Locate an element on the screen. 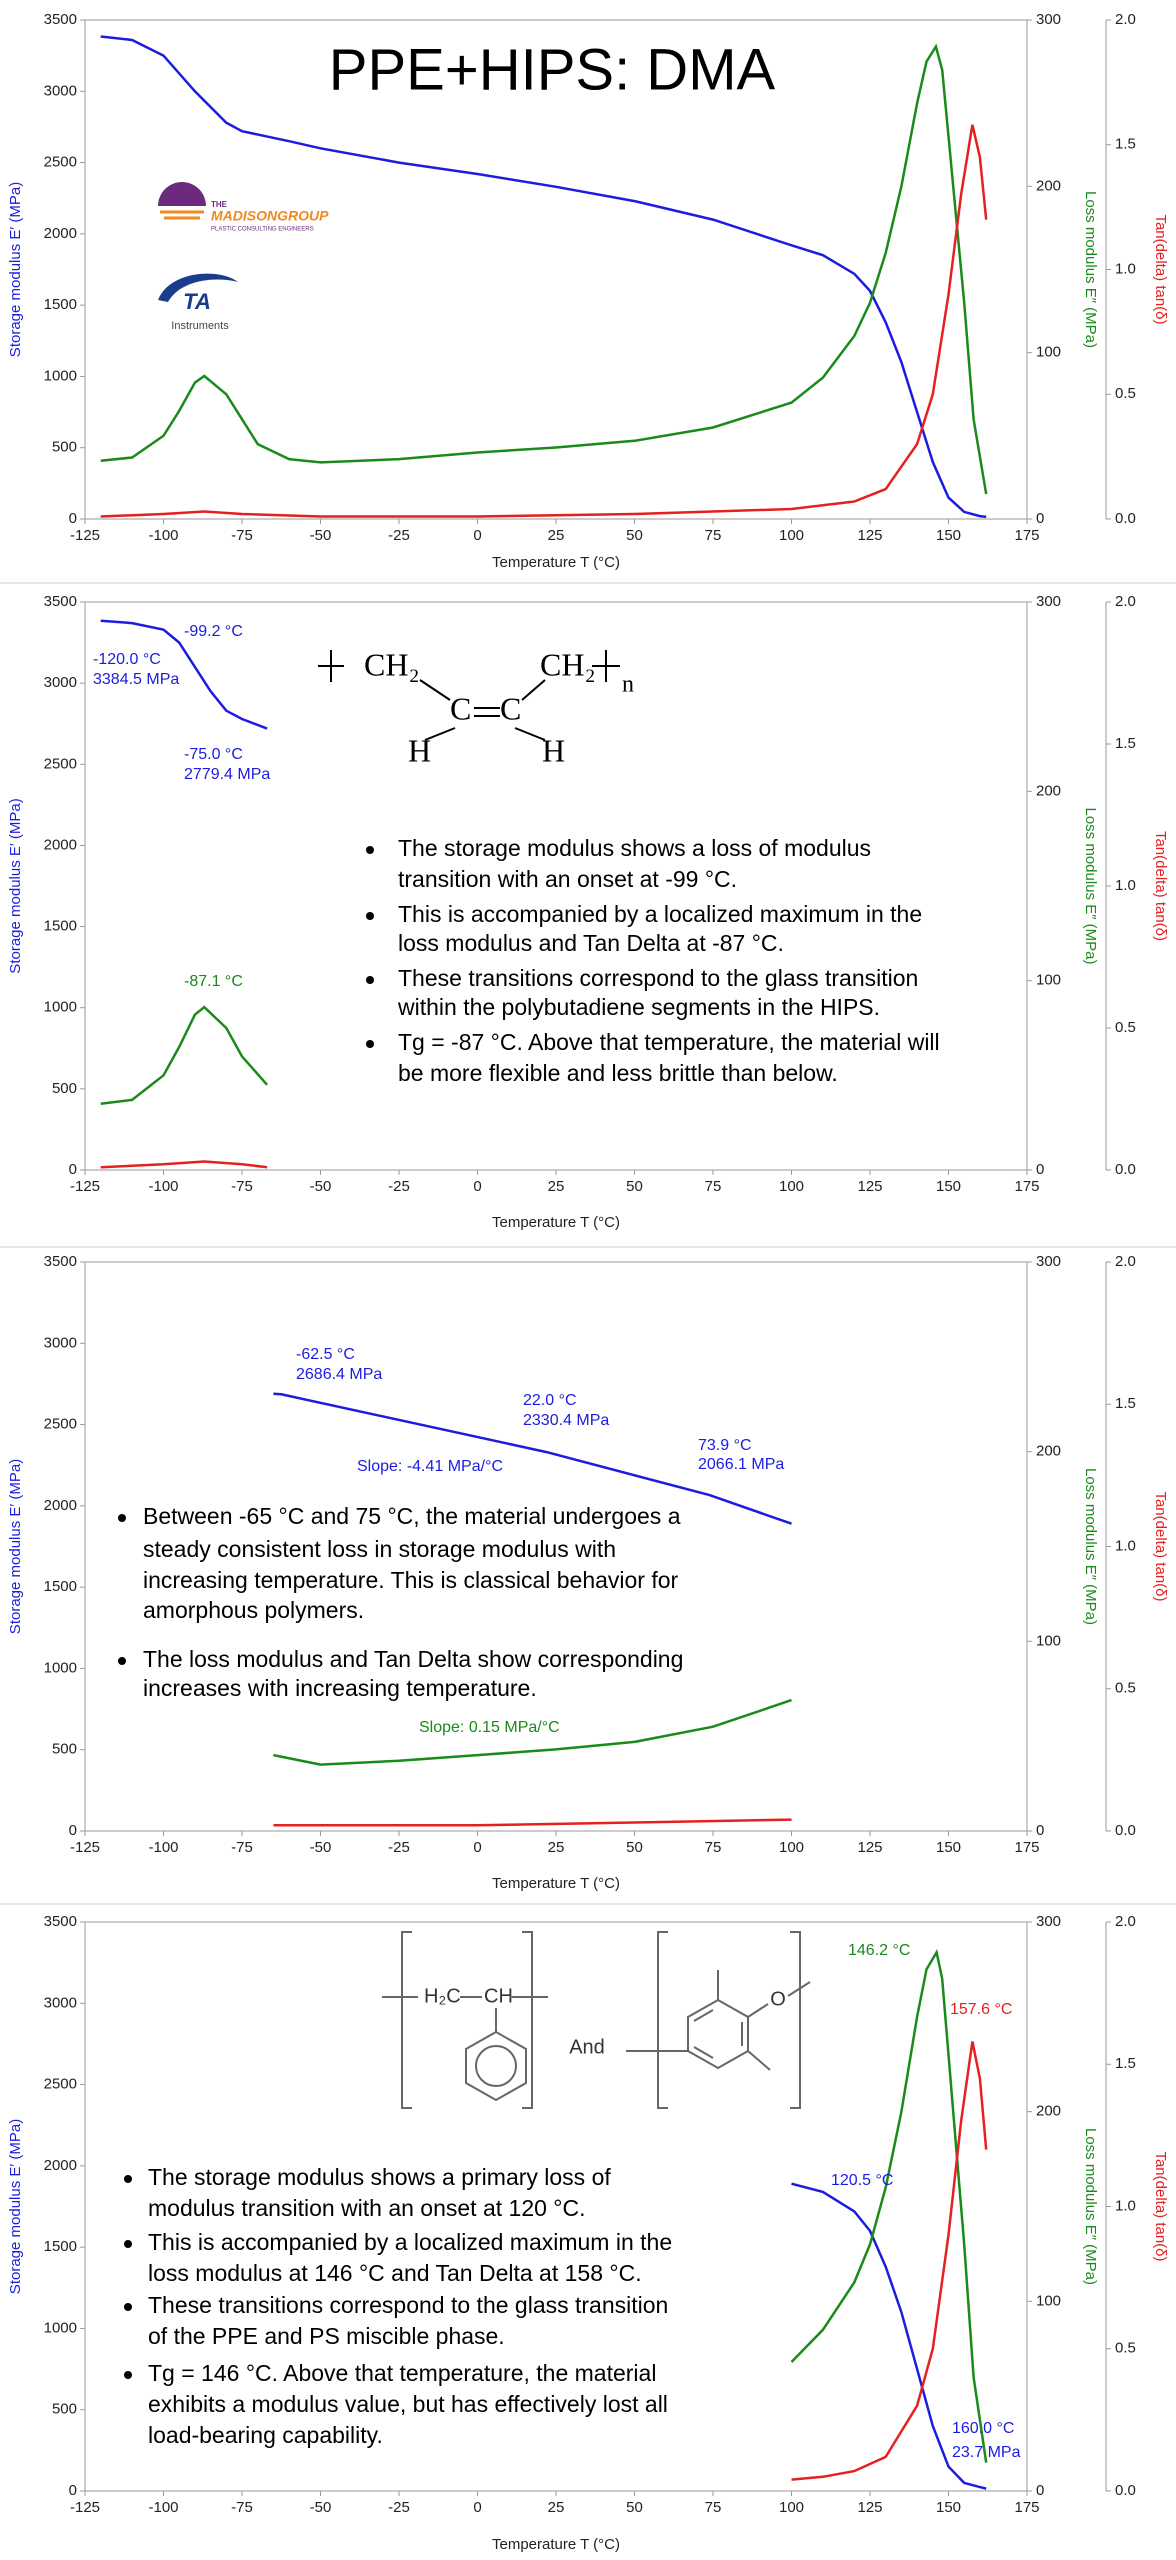 This screenshot has width=1176, height=2560. annotation: 3384.5 MPa is located at coordinates (136, 679).